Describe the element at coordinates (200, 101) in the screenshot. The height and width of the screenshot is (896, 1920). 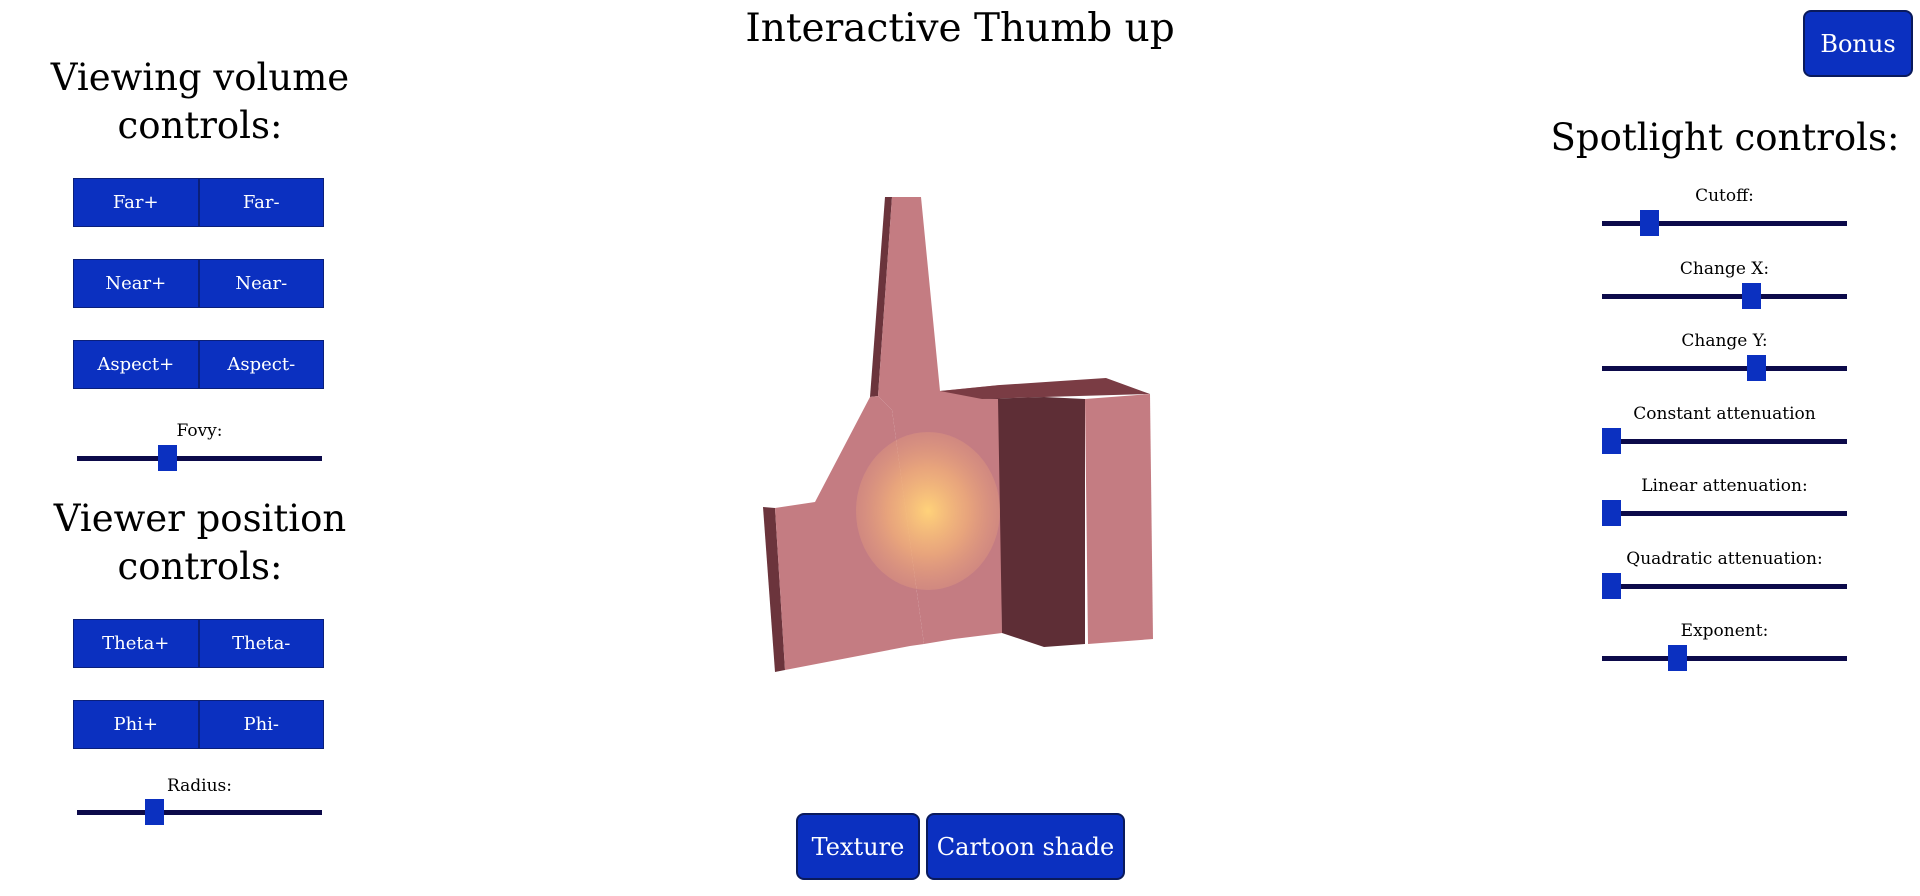
I see `viewing-volume-heading: Viewing volume controls:` at that location.